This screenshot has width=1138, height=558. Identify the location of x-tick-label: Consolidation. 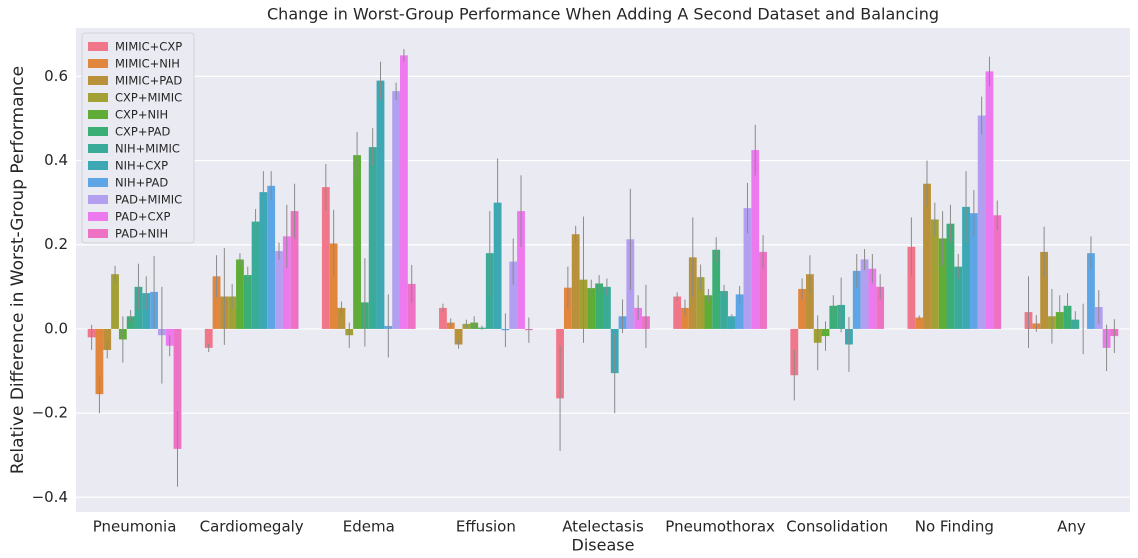
(837, 527).